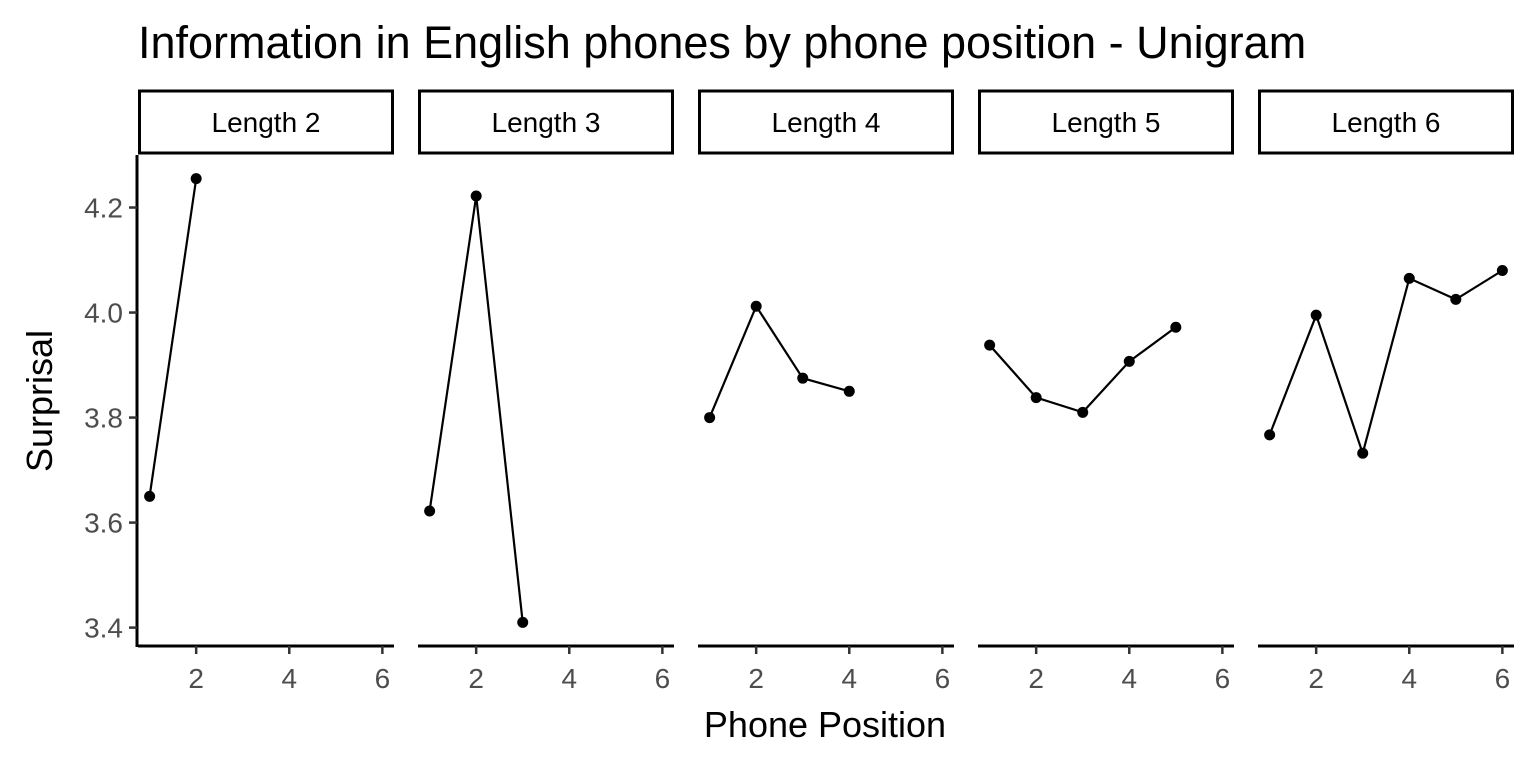  I want to click on y-tick-label: 3.6, so click(103, 523).